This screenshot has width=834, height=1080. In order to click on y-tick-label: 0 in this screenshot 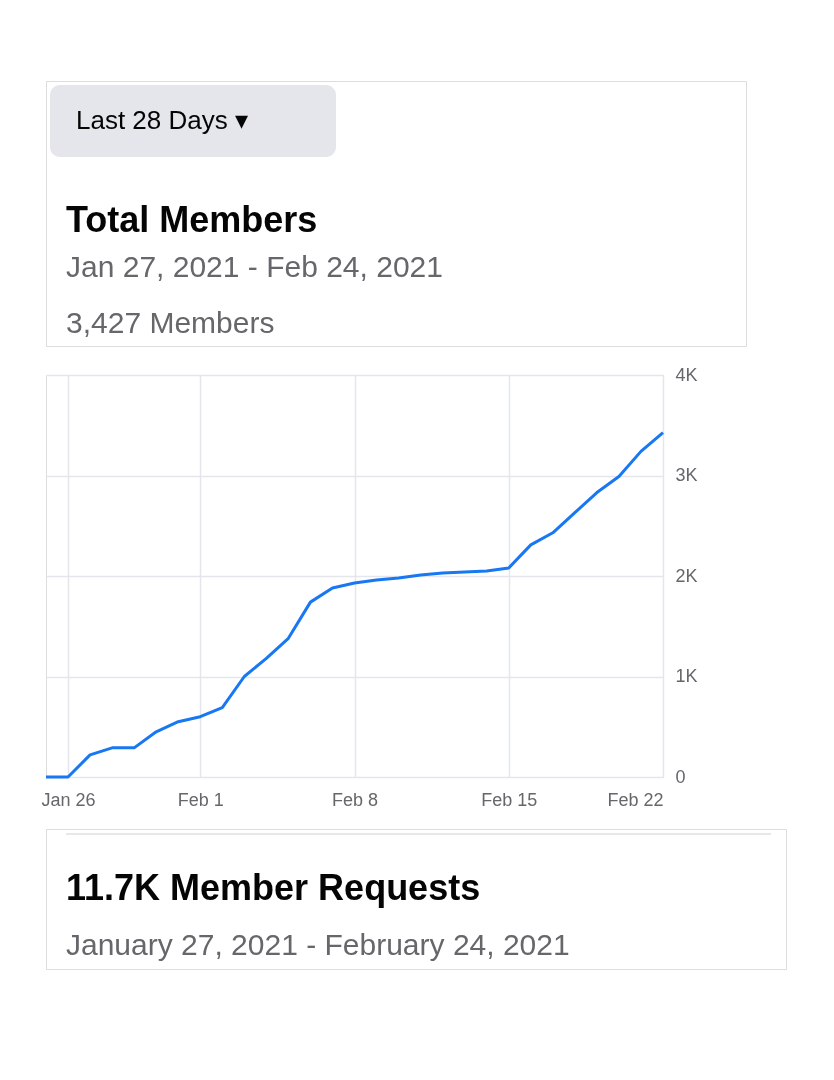, I will do `click(680, 776)`.